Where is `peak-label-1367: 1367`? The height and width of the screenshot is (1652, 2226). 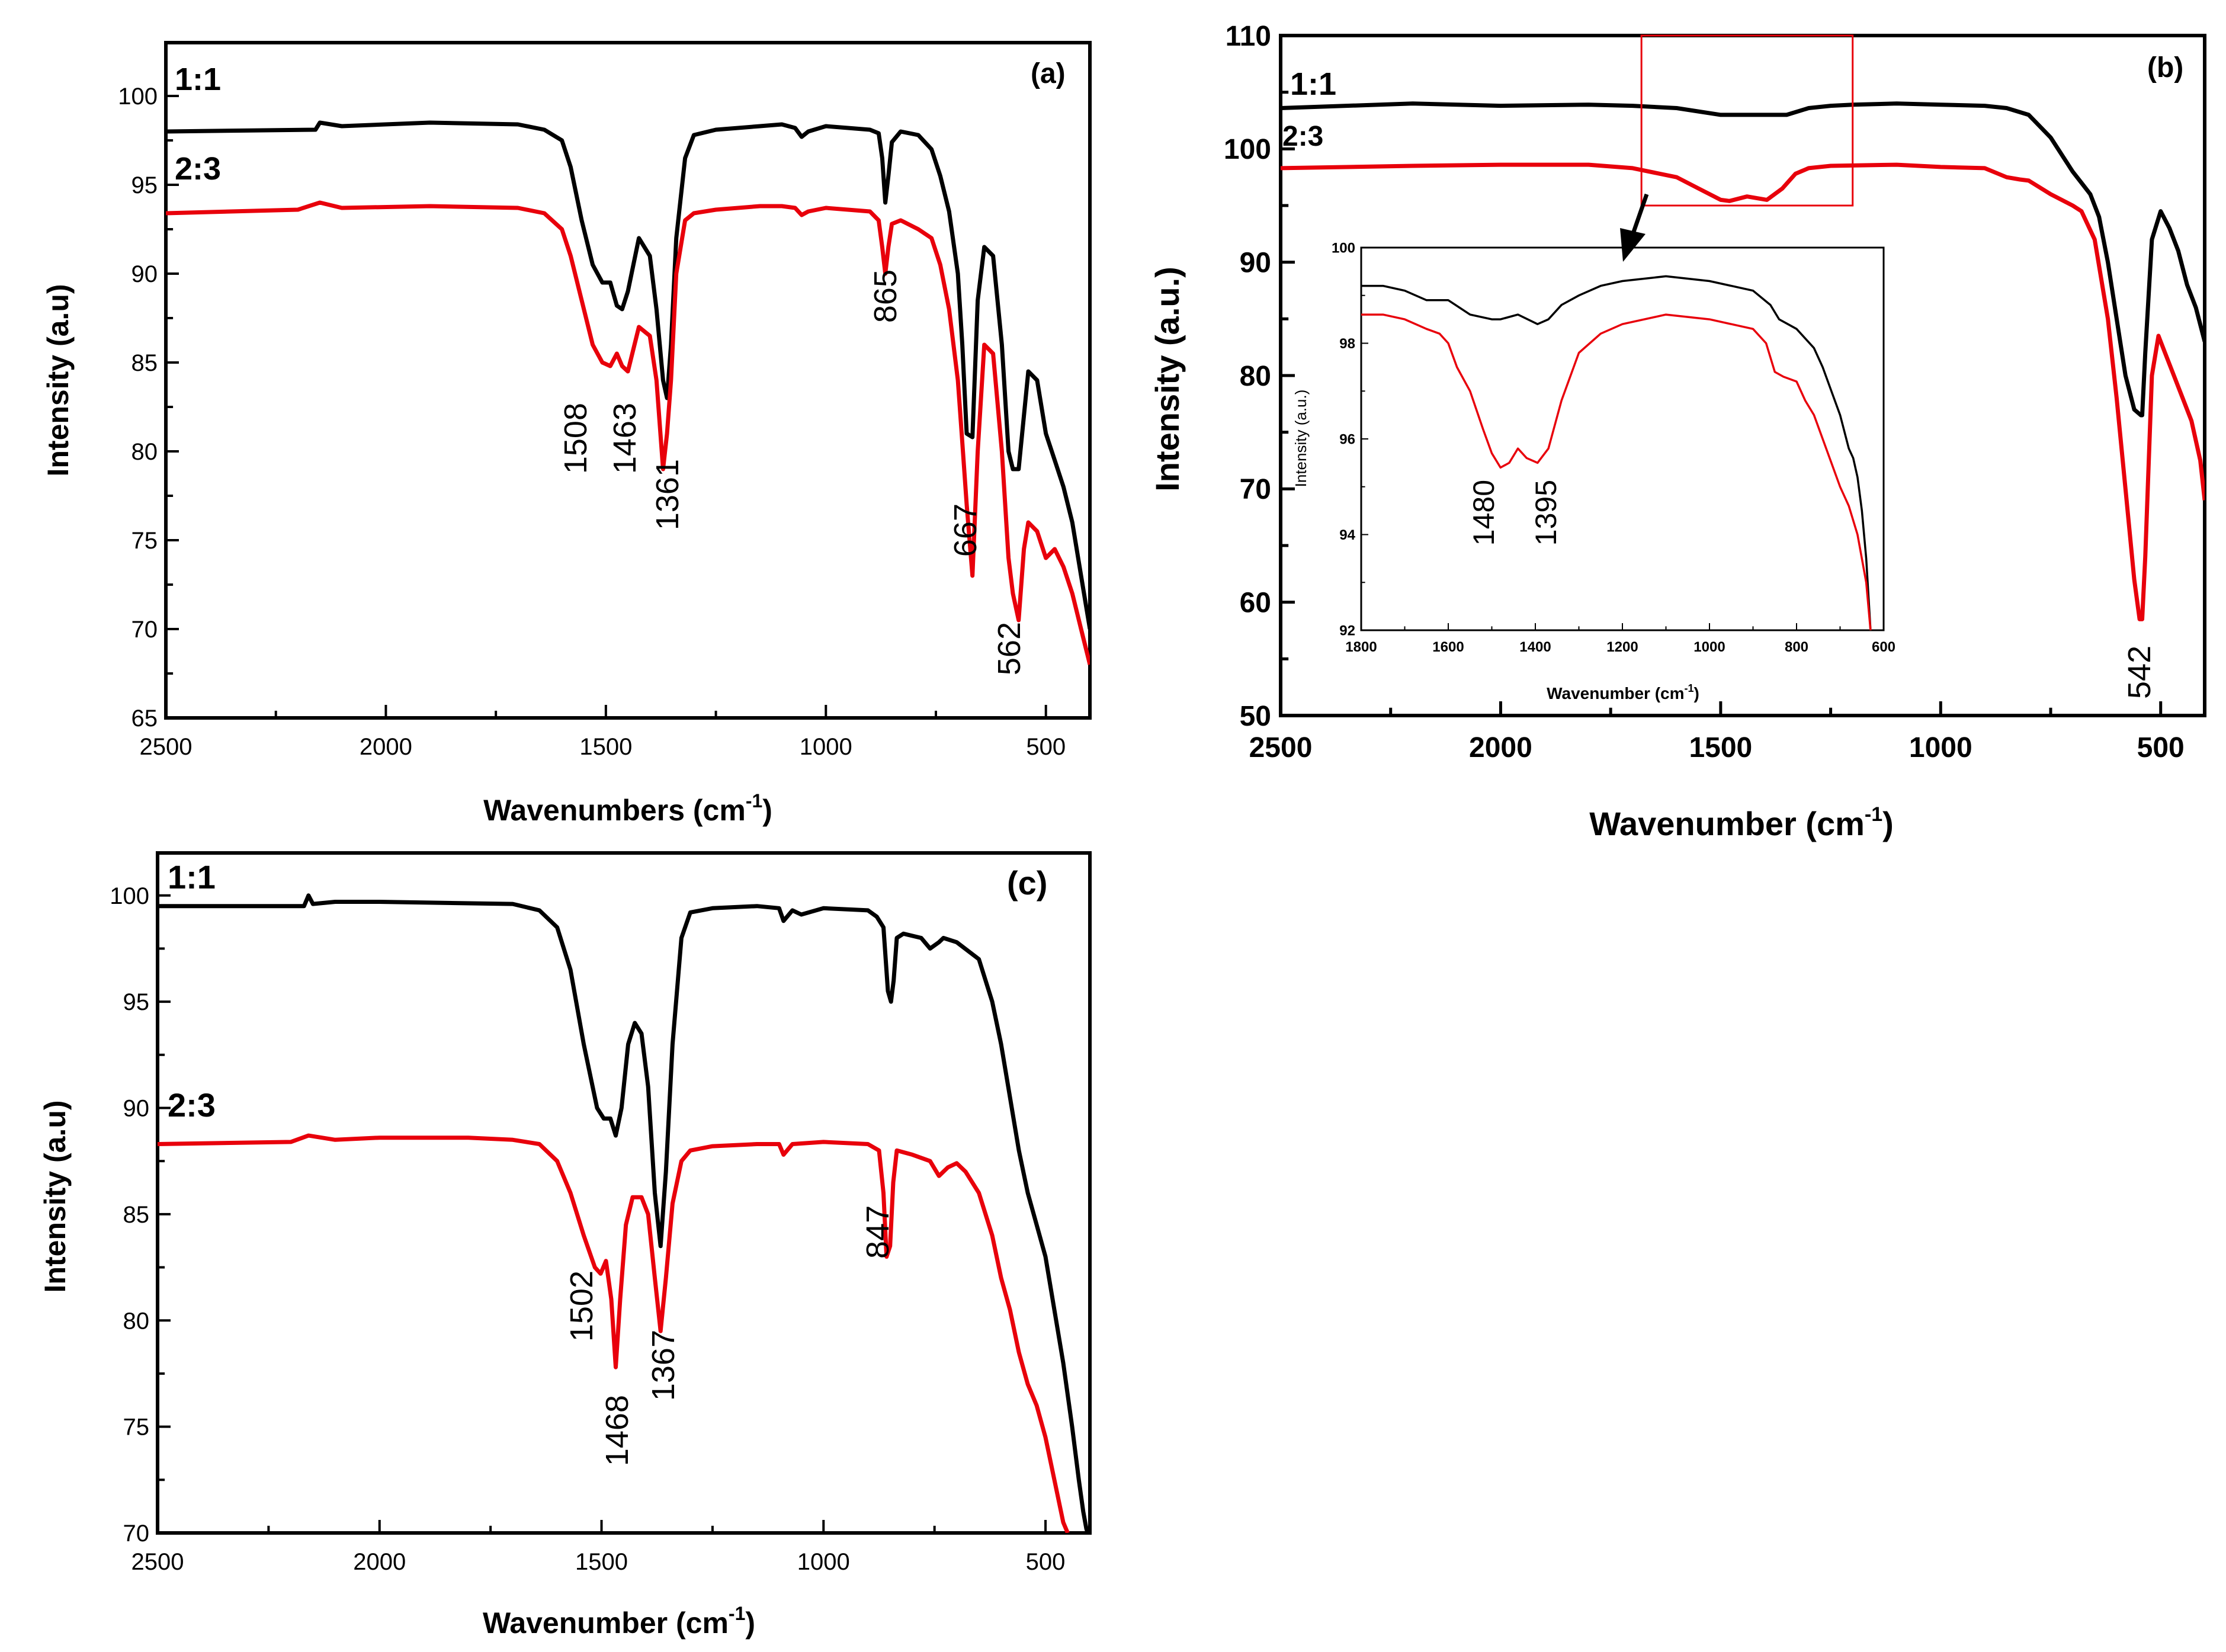
peak-label-1367: 1367 is located at coordinates (663, 1365).